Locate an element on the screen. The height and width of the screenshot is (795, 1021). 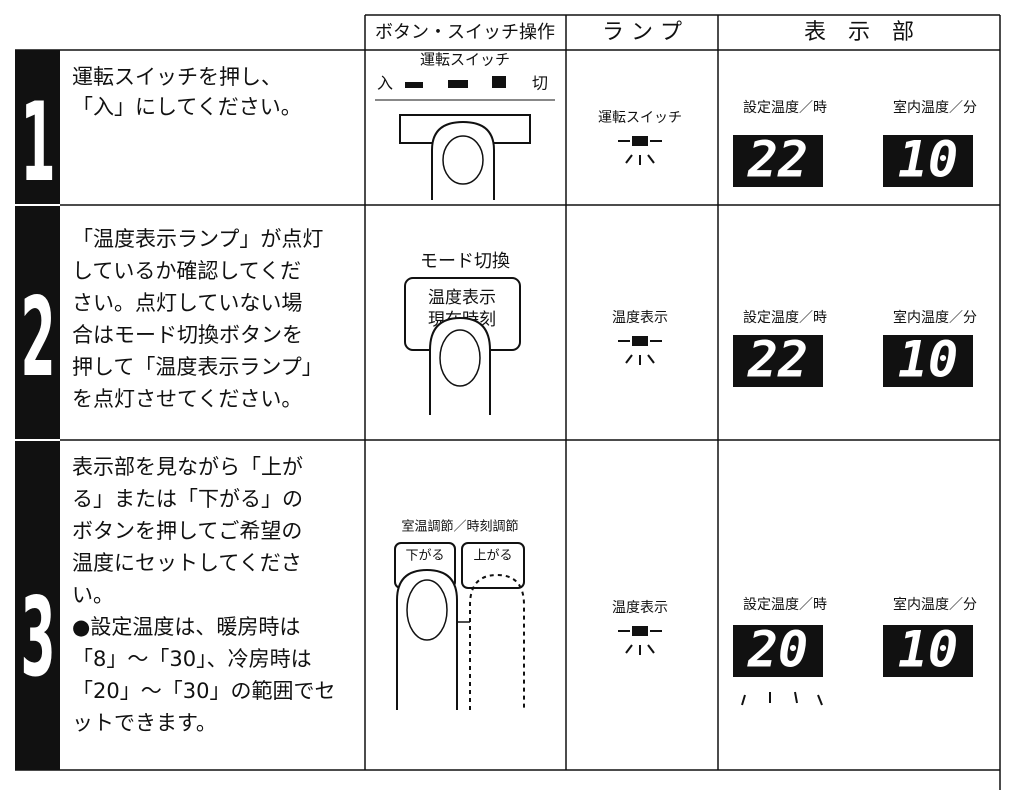
instruction-line: ボタンを押してご希望の is located at coordinates (187, 531).